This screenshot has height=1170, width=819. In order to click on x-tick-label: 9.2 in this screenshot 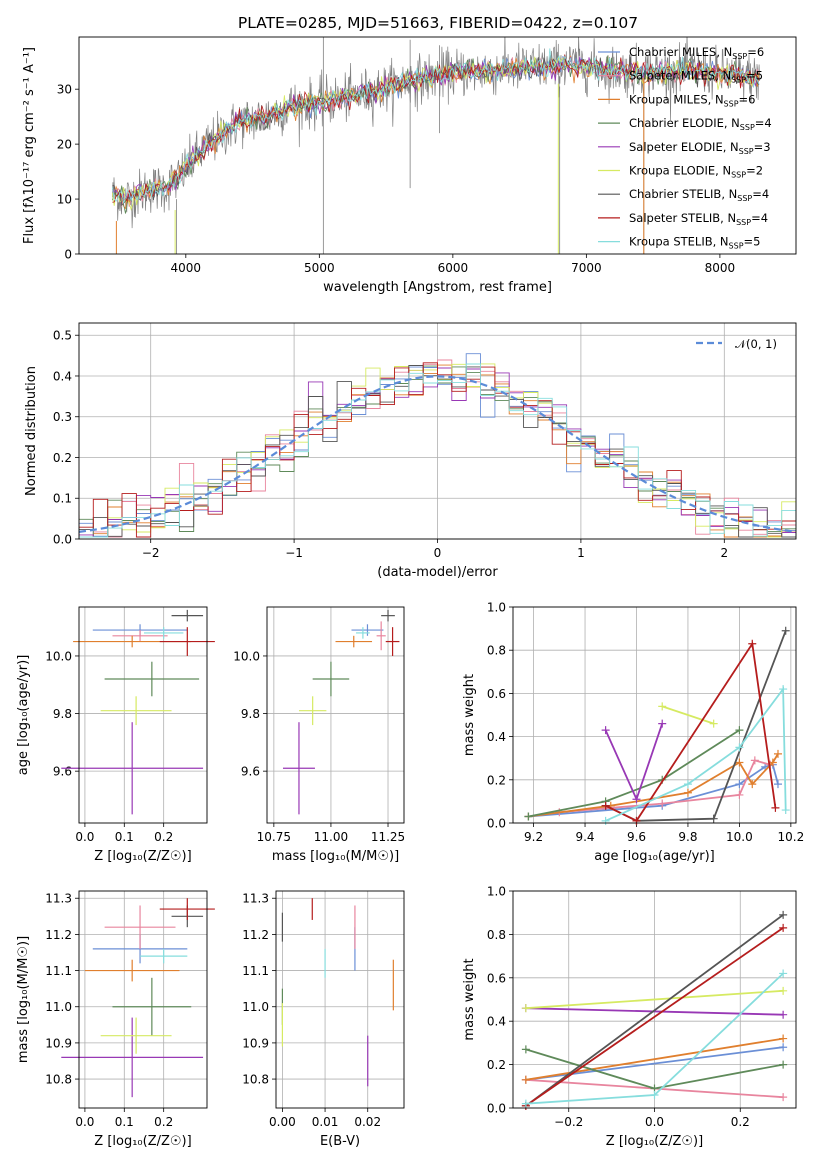, I will do `click(533, 837)`.